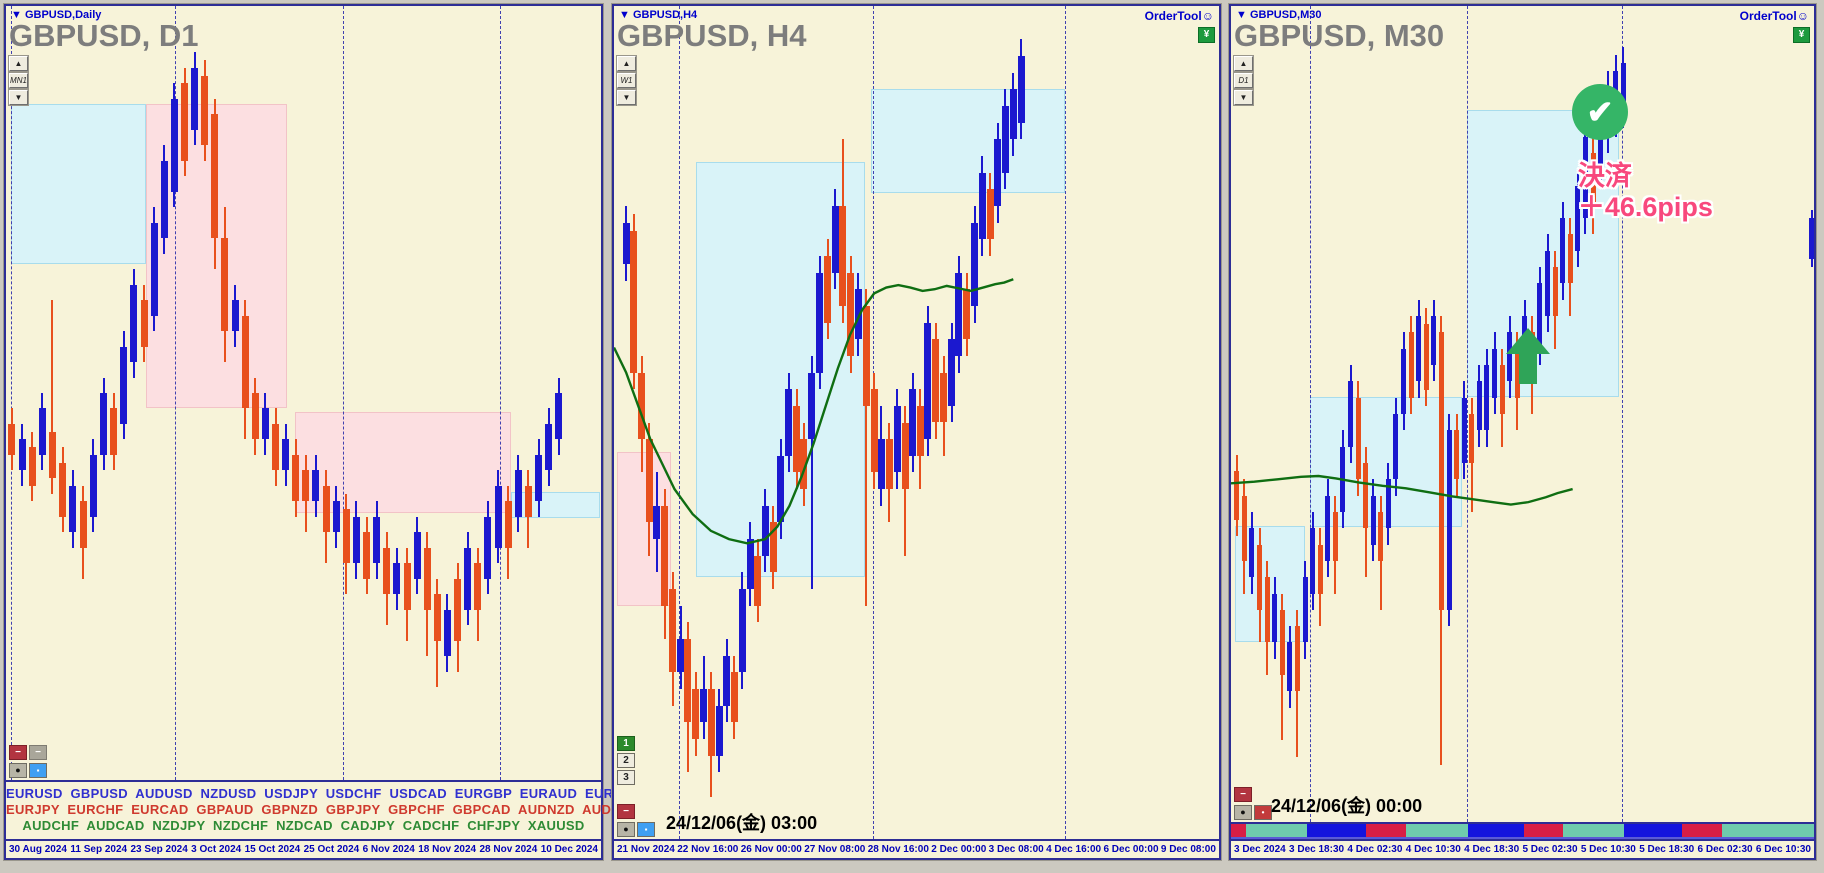 This screenshot has width=1824, height=873. Describe the element at coordinates (708, 849) in the screenshot. I see `date-tick-label: 22 Nov 16:00` at that location.